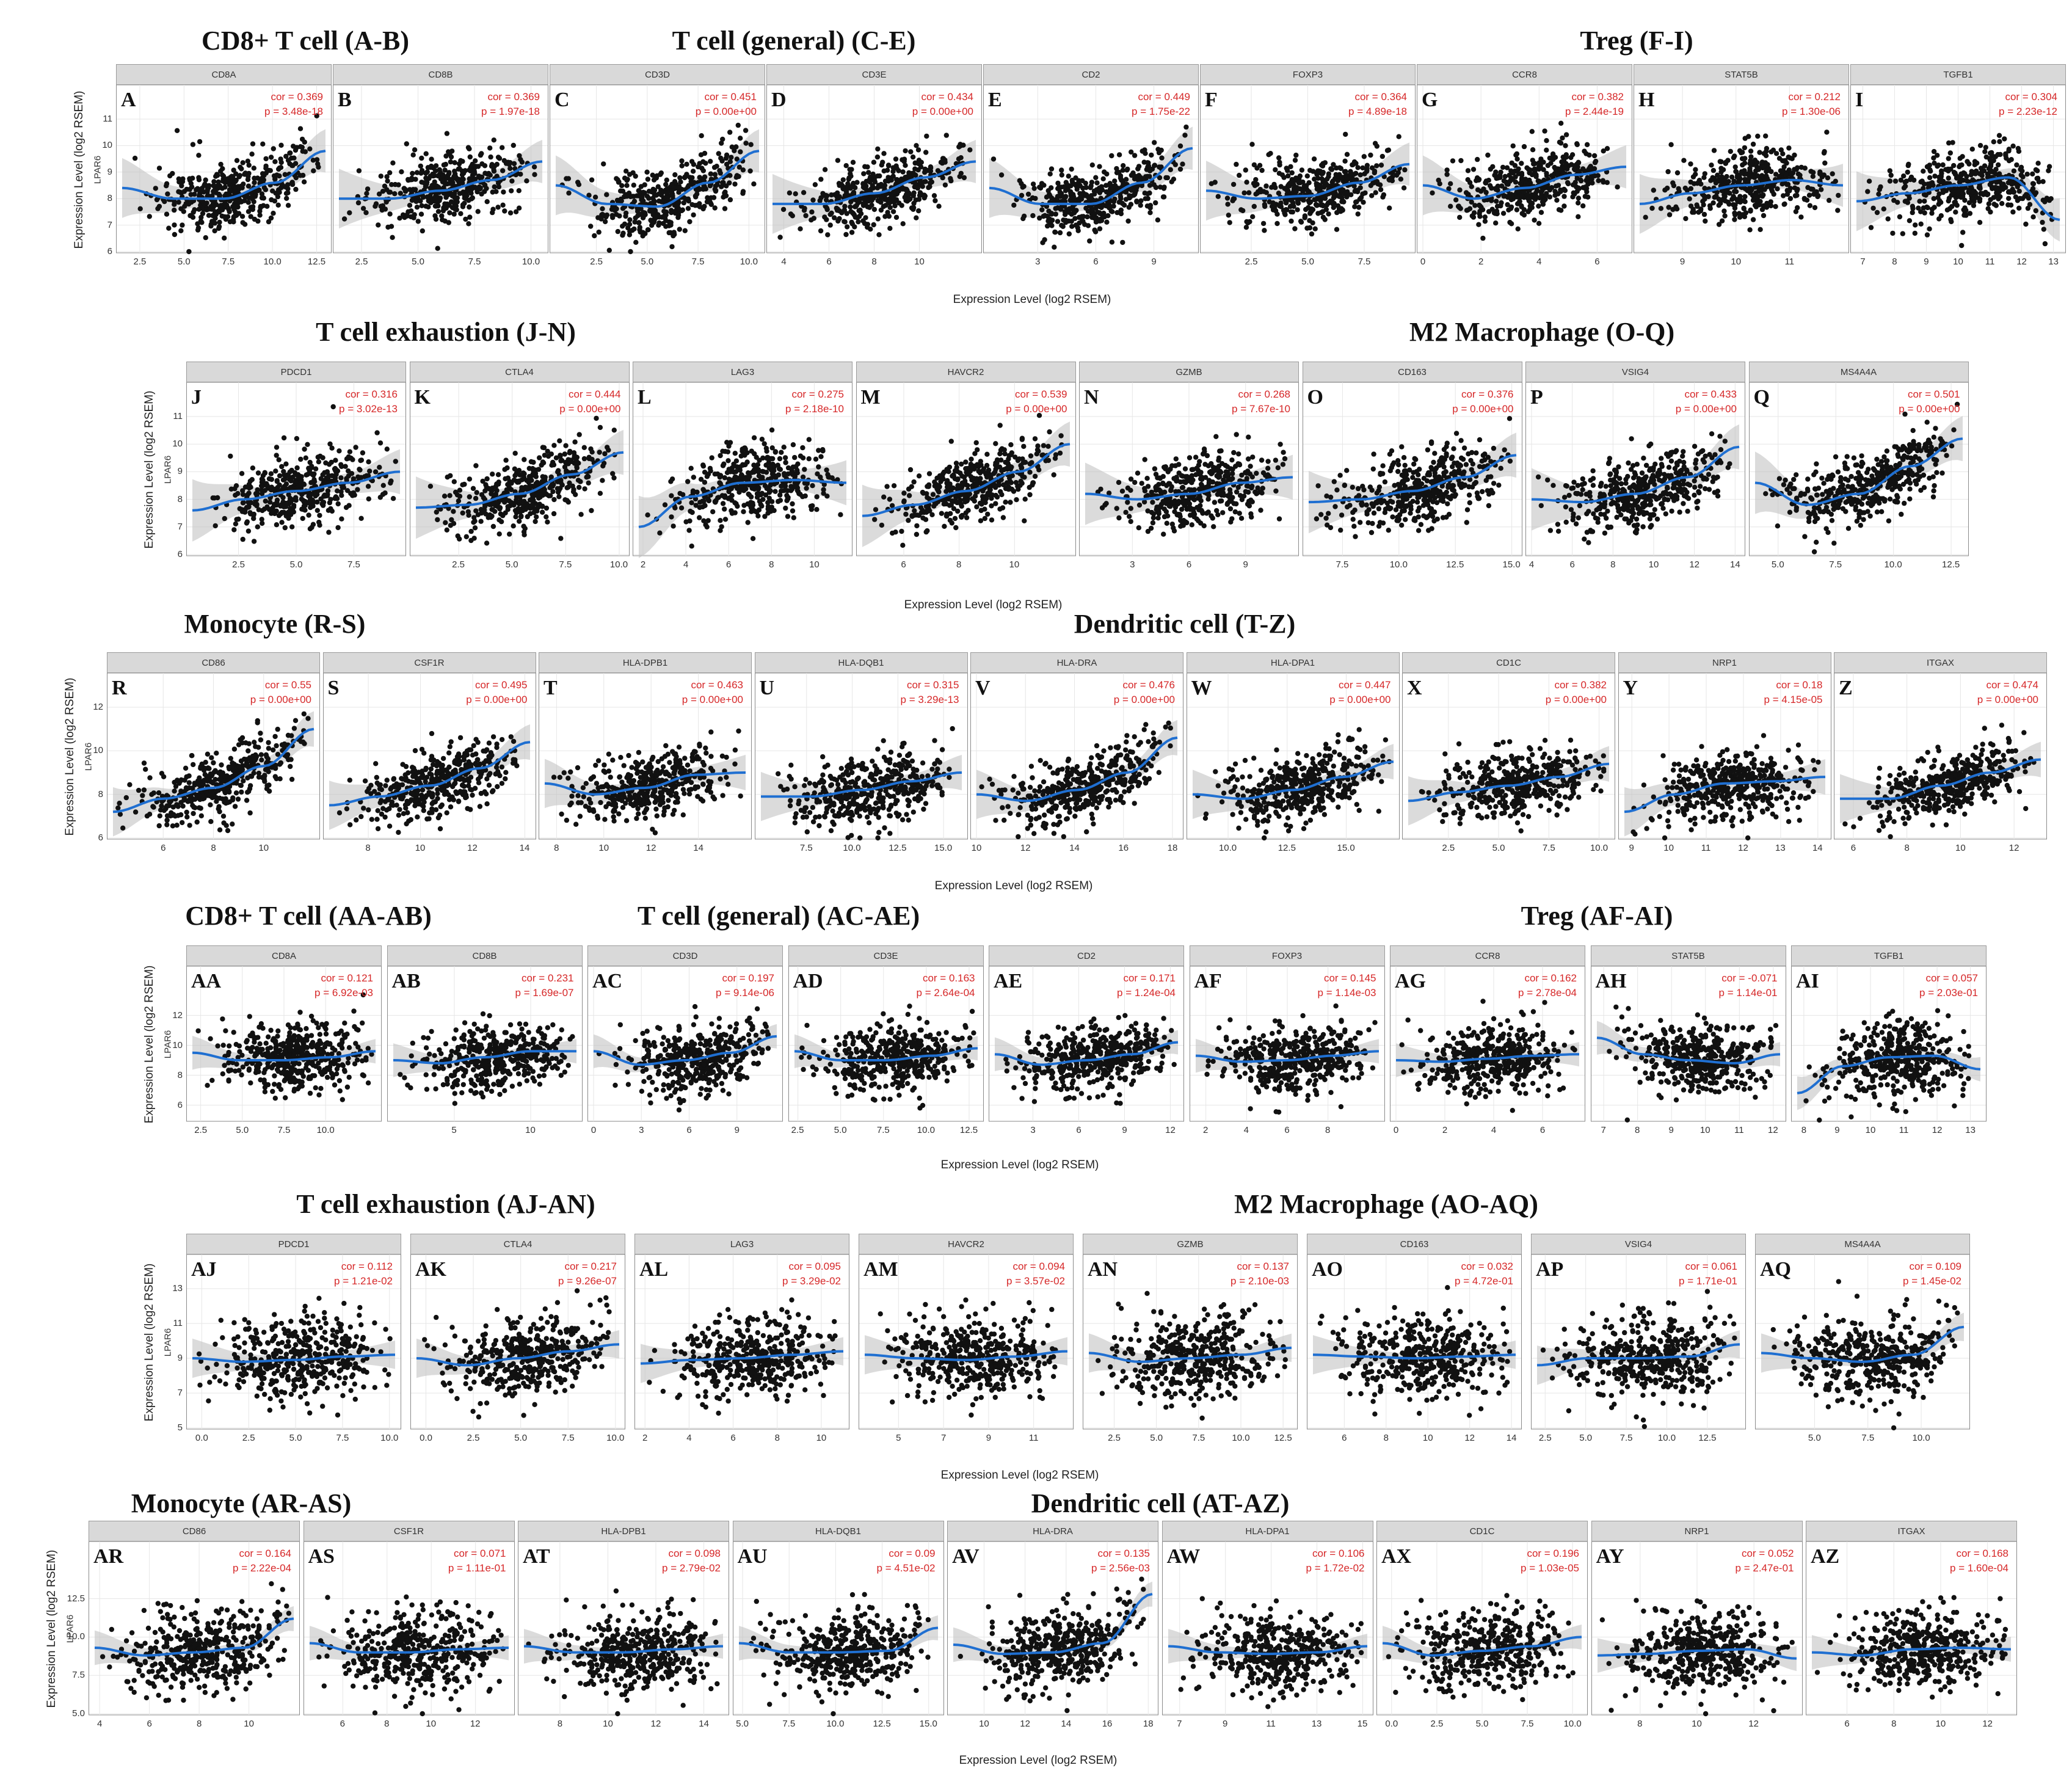 The image size is (2072, 1787). I want to click on group-title: T cell (general) (C-E), so click(794, 41).